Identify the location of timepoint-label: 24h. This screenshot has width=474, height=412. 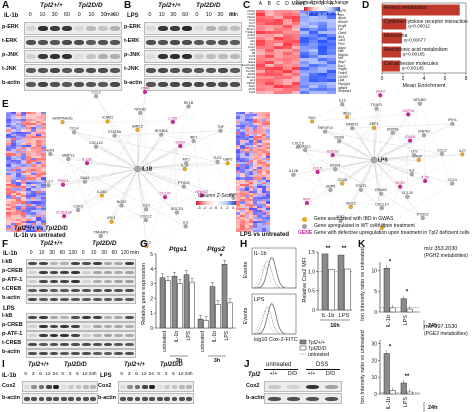
(188, 375).